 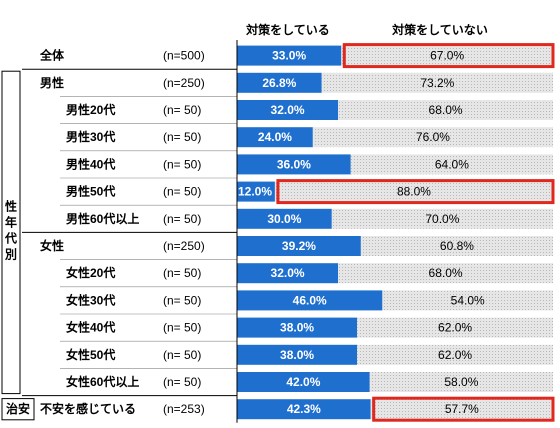 I want to click on table-row: 男性60代以上 (n= 50) 30.0% 70.0%, so click(x=309, y=218).